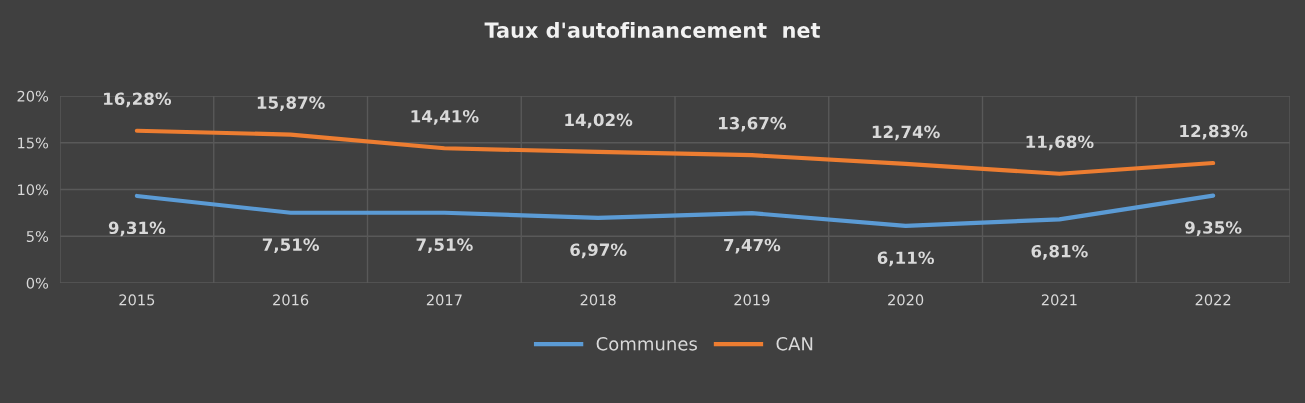 This screenshot has height=403, width=1305. I want to click on x-tick-label: 2018, so click(598, 300).